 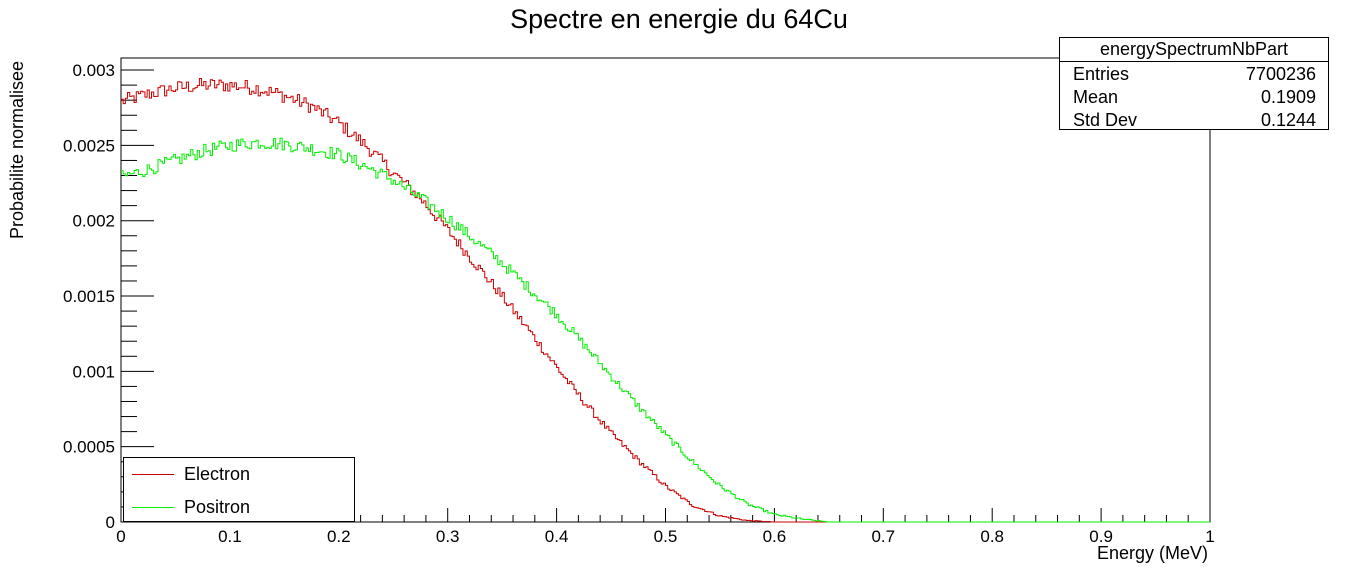 What do you see at coordinates (217, 473) in the screenshot?
I see `legend-label-electron: Electron` at bounding box center [217, 473].